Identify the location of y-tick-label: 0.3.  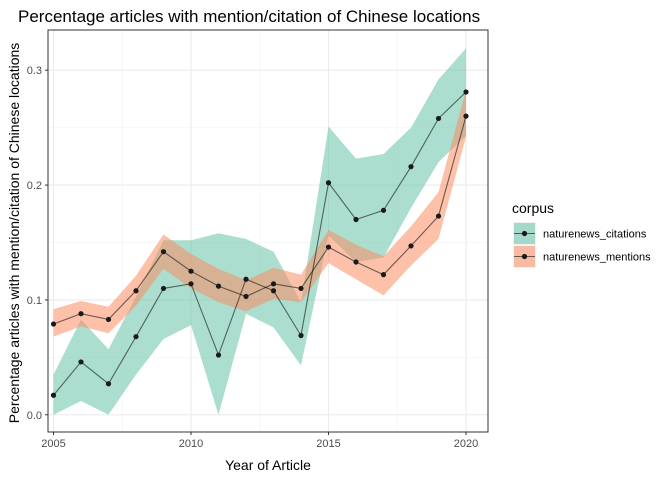
(34, 71).